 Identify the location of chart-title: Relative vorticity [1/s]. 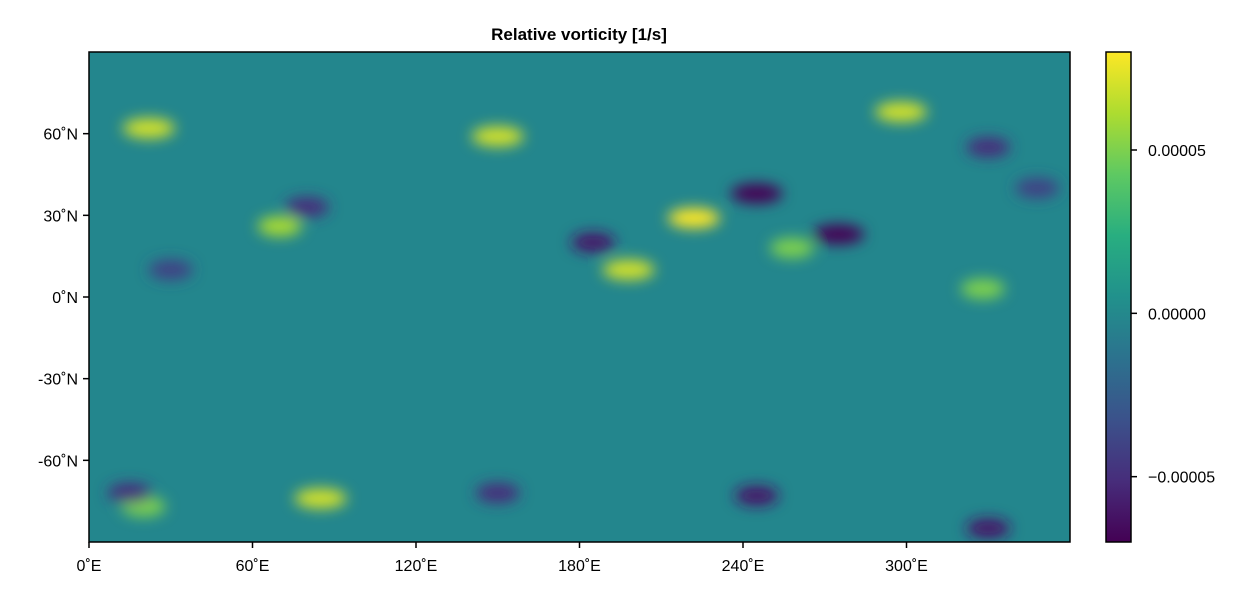
(579, 34).